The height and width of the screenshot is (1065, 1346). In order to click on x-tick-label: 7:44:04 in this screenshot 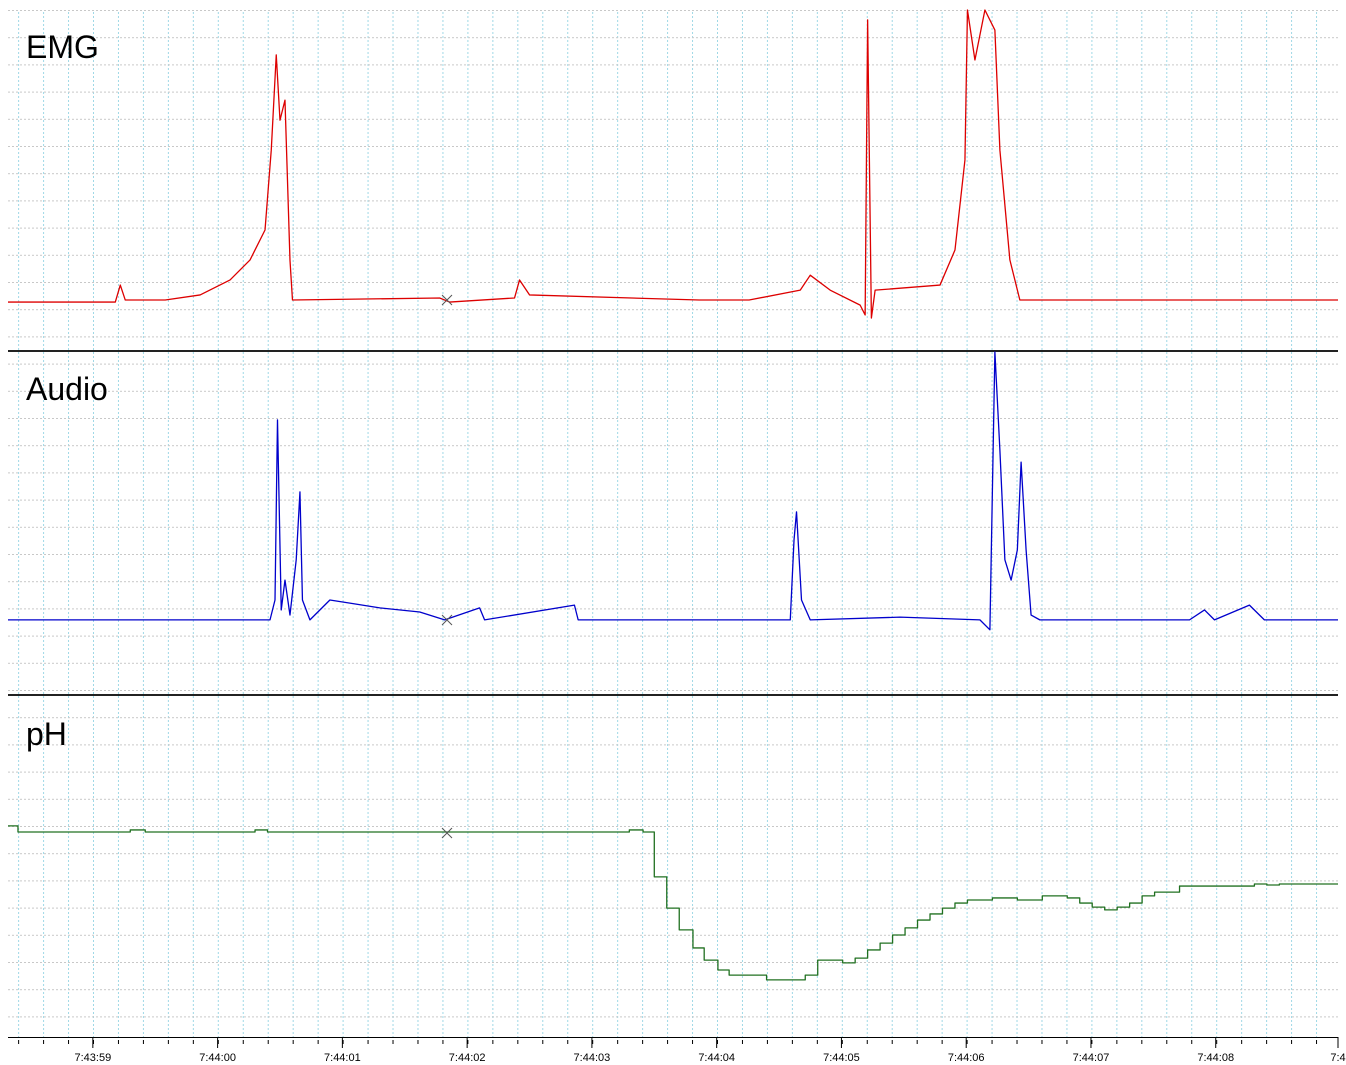, I will do `click(716, 1058)`.